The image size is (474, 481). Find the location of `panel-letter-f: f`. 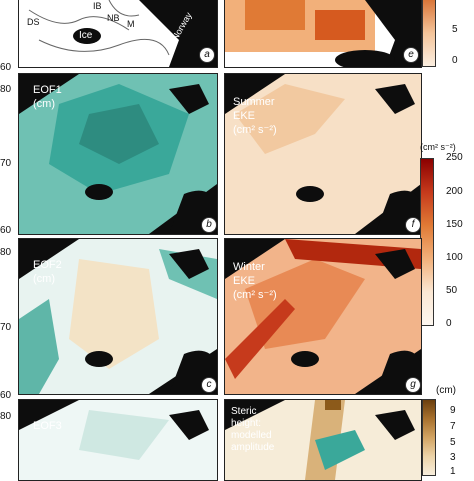

panel-letter-f: f is located at coordinates (413, 225).